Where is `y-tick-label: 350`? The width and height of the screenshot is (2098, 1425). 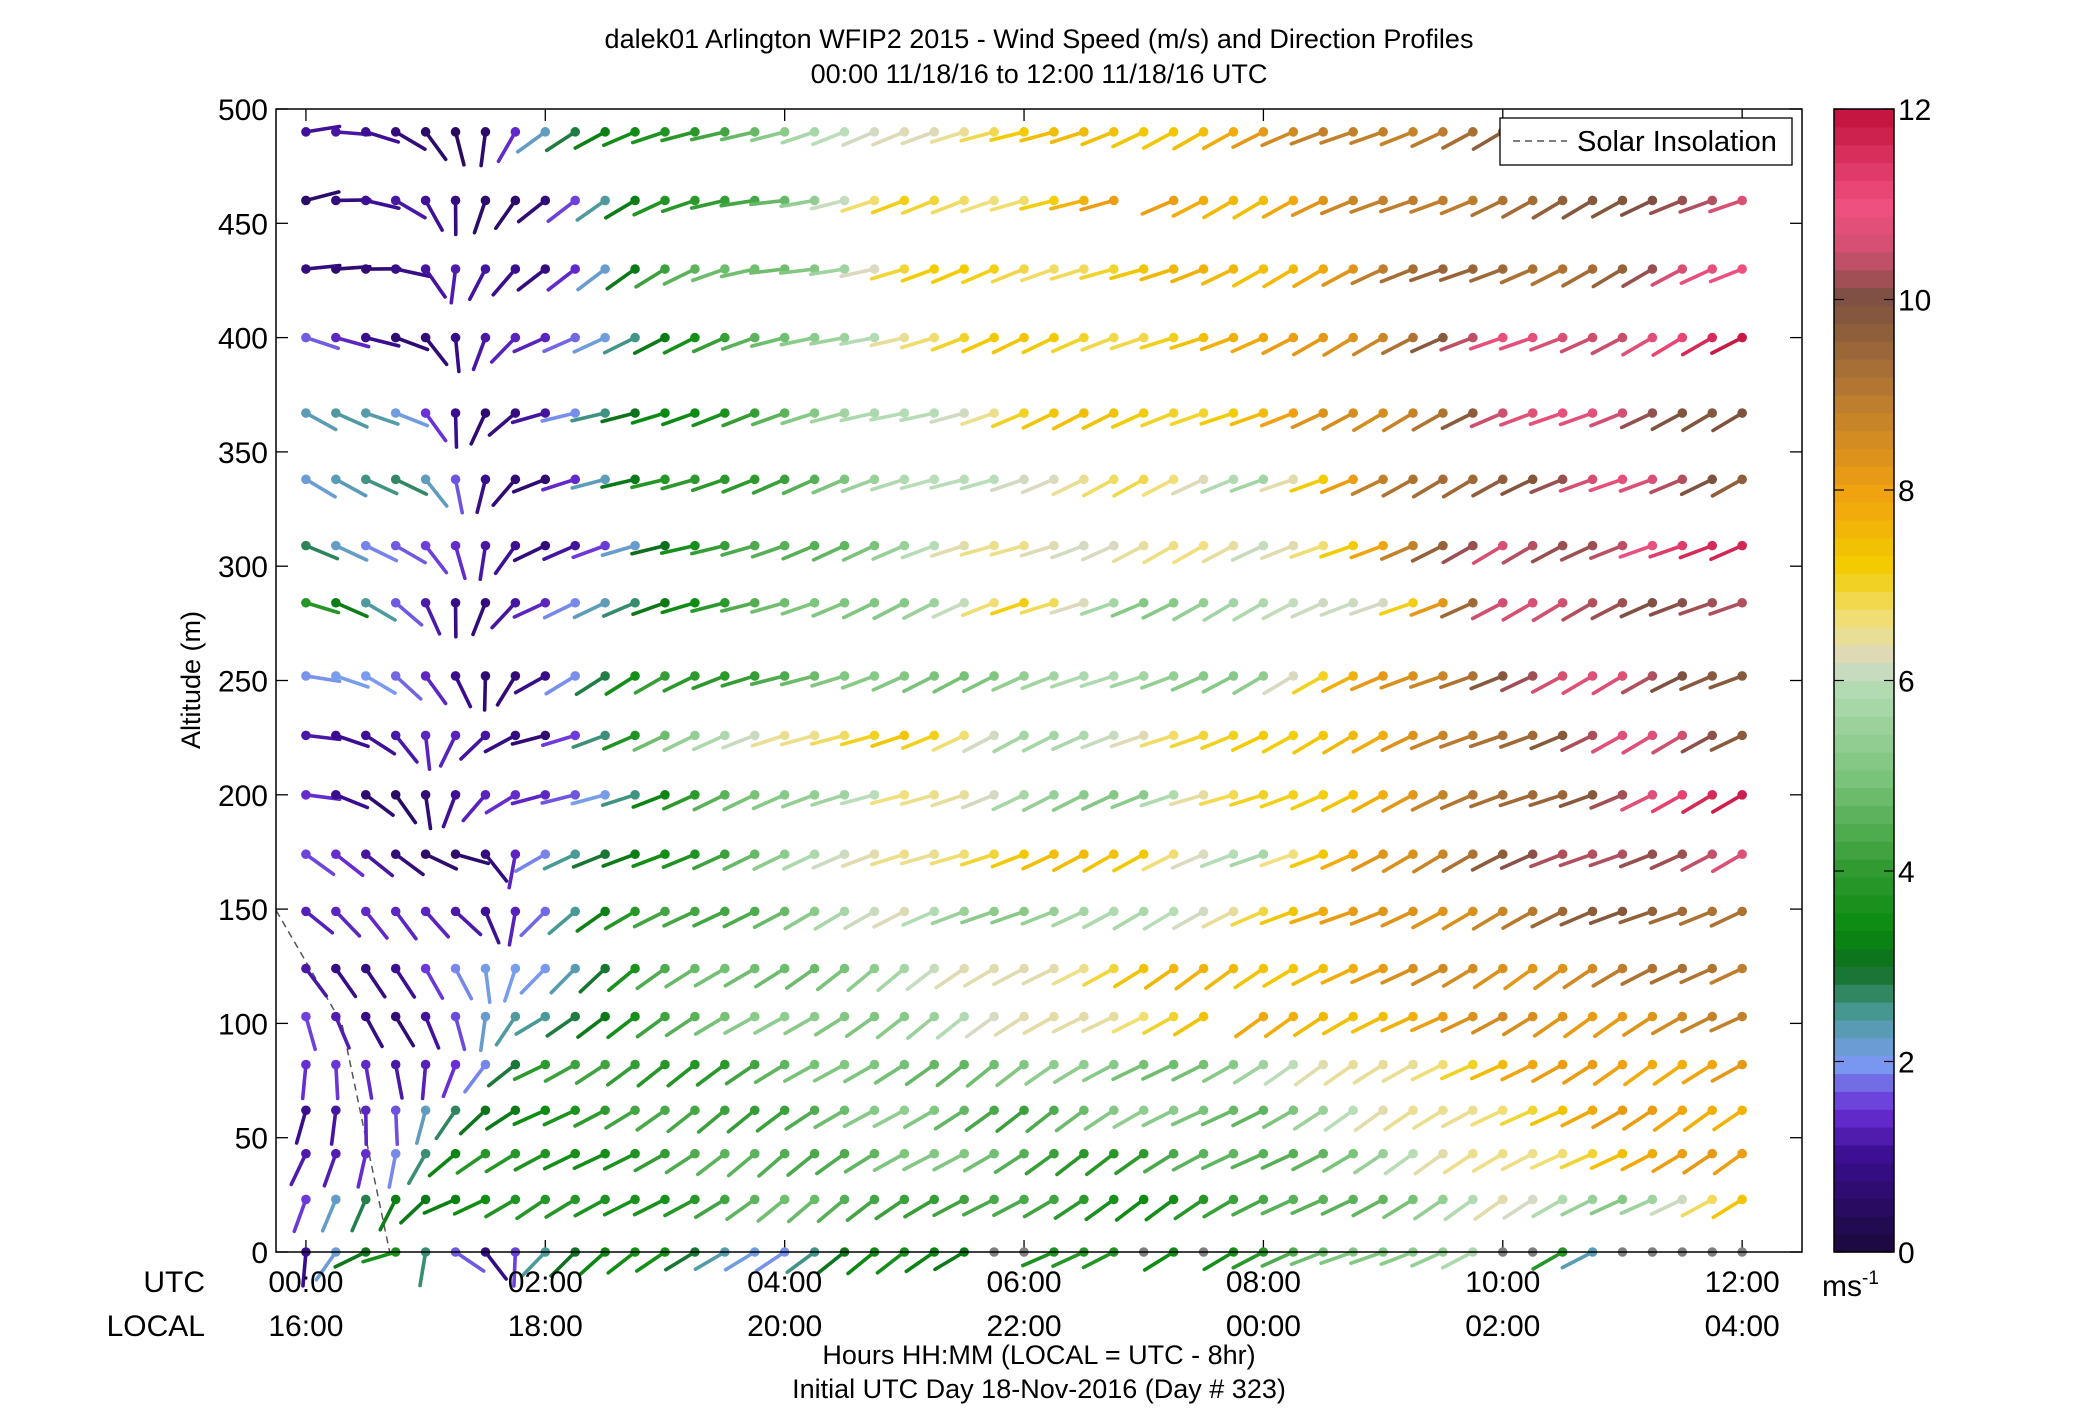 y-tick-label: 350 is located at coordinates (243, 453).